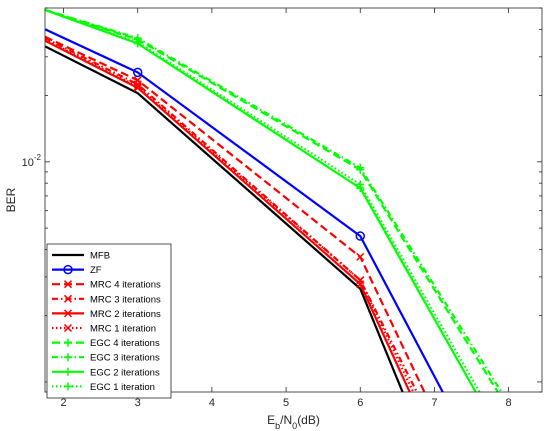 This screenshot has height=431, width=550. Describe the element at coordinates (286, 403) in the screenshot. I see `x-tick-label: 5` at that location.